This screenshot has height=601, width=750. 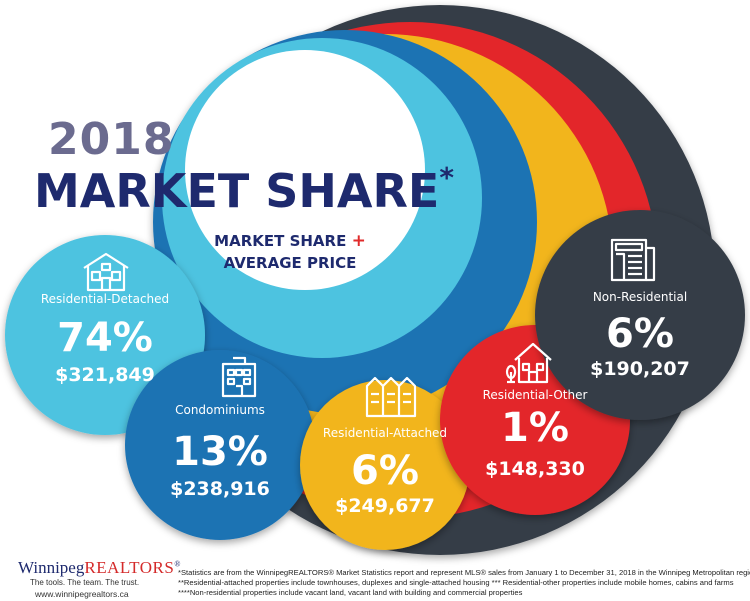 I want to click on house-icon, so click(x=106, y=272).